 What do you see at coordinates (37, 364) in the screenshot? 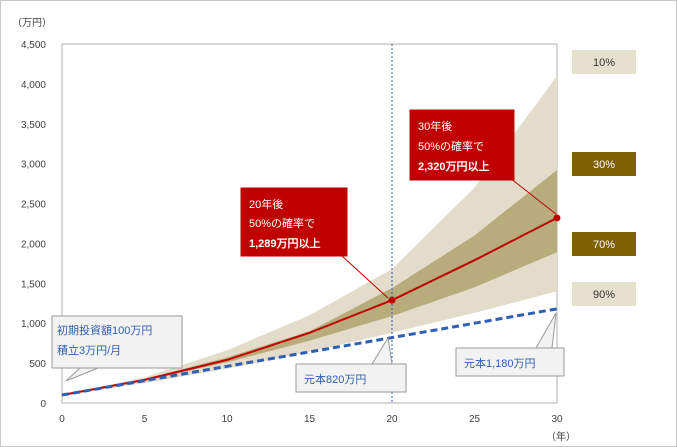
I see `y-tick-label: 500` at bounding box center [37, 364].